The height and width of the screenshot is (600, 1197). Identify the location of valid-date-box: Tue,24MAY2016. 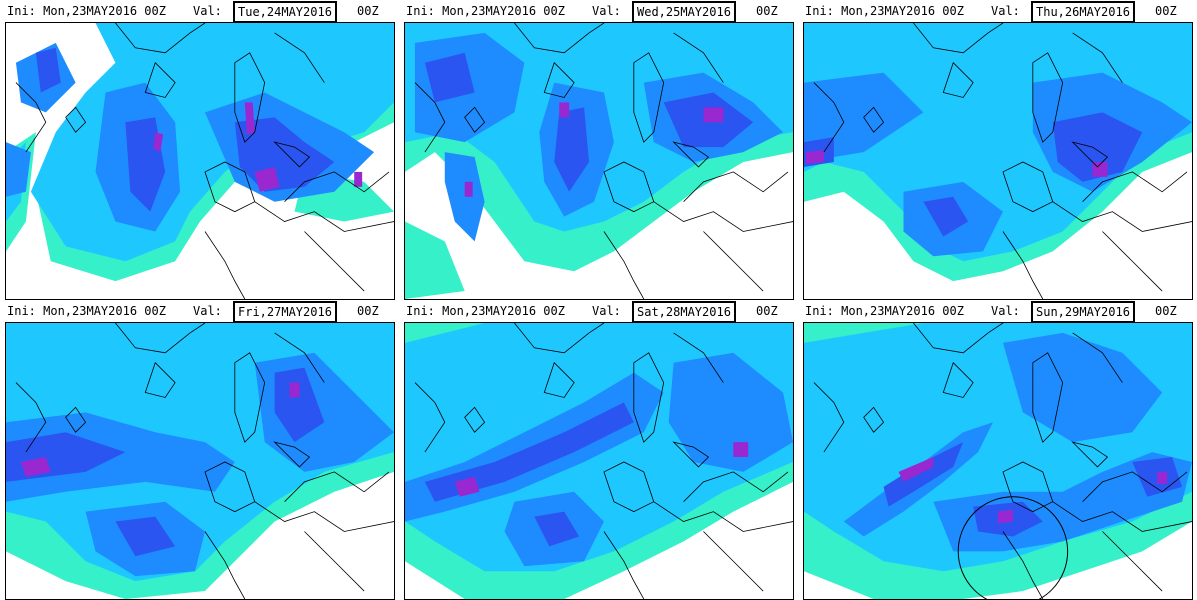
(285, 12).